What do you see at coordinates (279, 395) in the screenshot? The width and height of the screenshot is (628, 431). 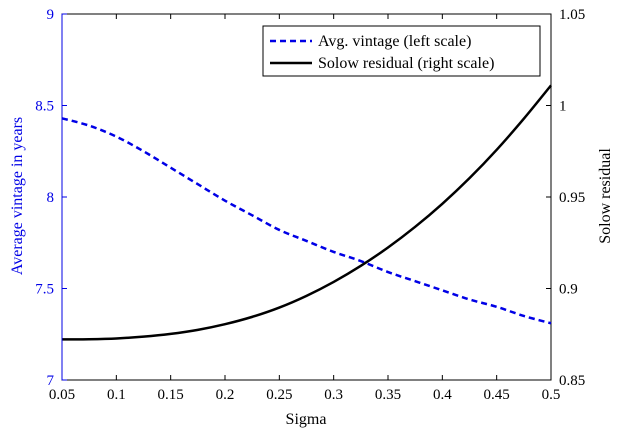 I see `x-tick-label: 0.25` at bounding box center [279, 395].